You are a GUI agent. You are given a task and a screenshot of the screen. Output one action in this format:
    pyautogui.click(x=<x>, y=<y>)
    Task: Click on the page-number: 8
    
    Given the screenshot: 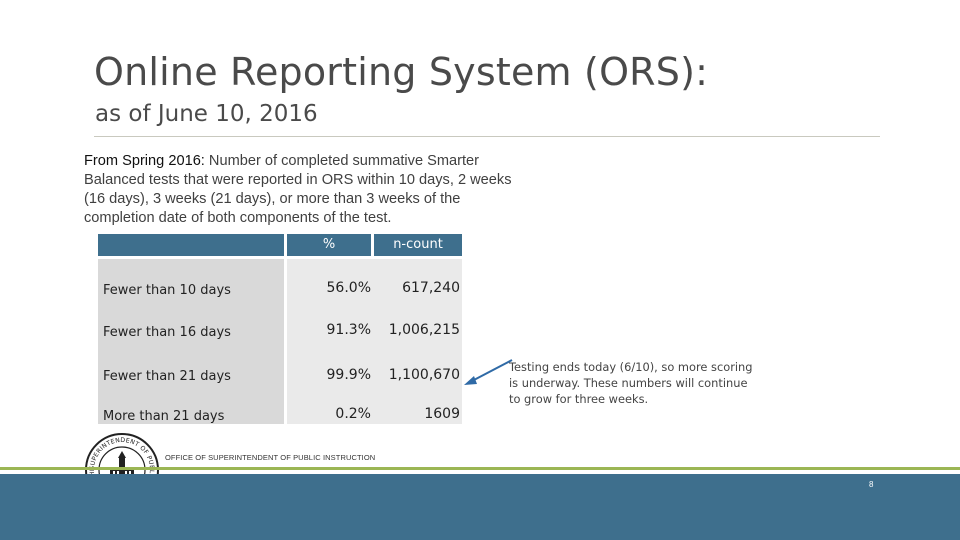 What is the action you would take?
    pyautogui.click(x=871, y=484)
    